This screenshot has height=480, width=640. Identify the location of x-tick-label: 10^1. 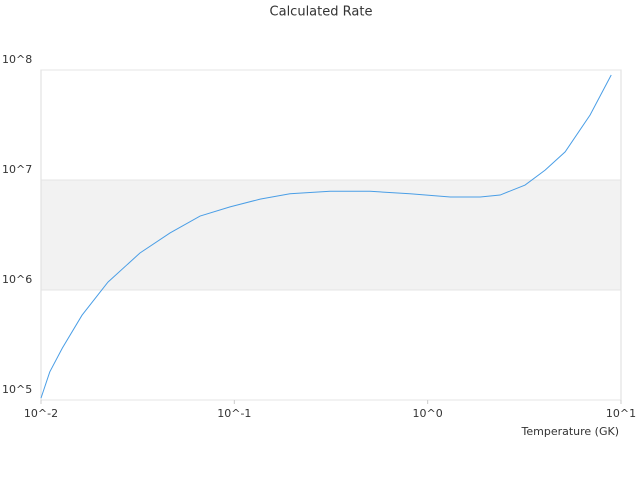
(621, 413).